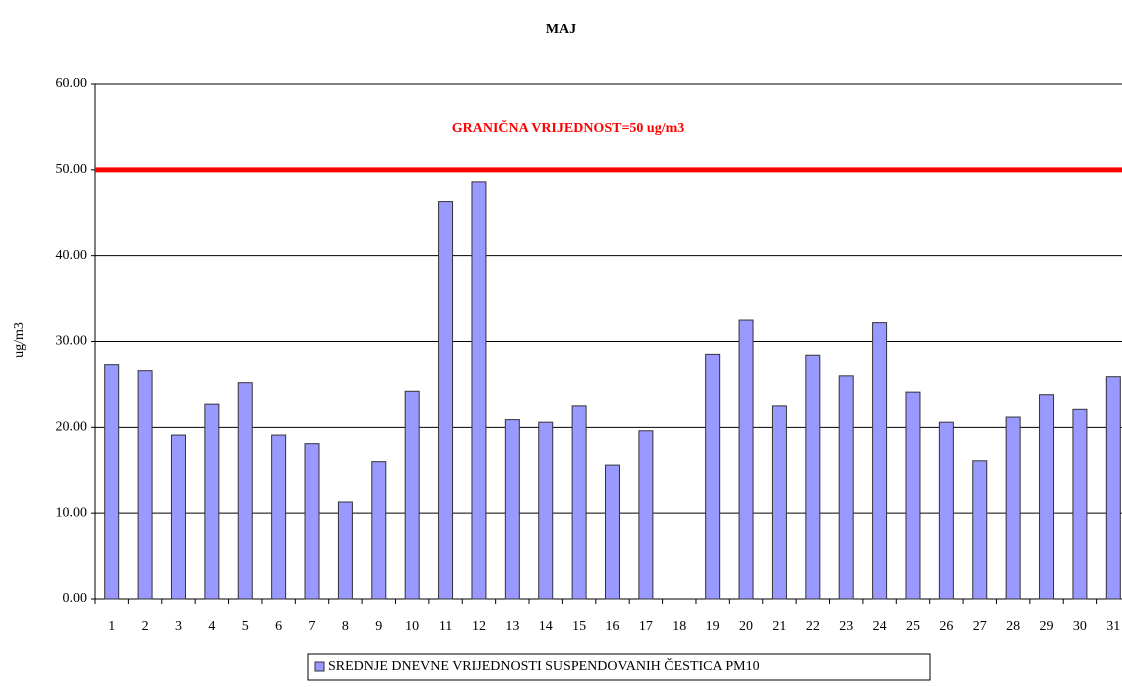 This screenshot has width=1122, height=687. Describe the element at coordinates (1047, 626) in the screenshot. I see `x-tick-label: 29` at that location.